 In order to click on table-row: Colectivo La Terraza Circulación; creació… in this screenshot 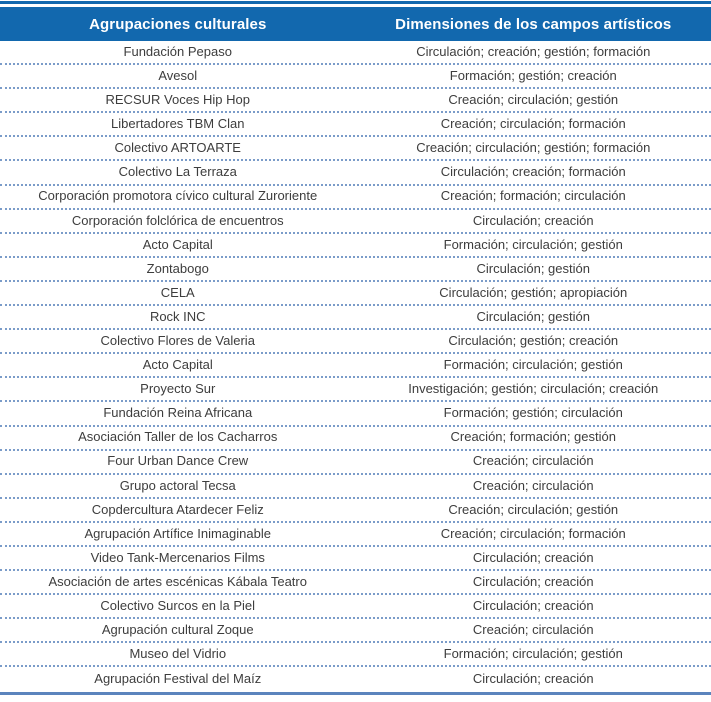, I will do `click(355, 173)`.